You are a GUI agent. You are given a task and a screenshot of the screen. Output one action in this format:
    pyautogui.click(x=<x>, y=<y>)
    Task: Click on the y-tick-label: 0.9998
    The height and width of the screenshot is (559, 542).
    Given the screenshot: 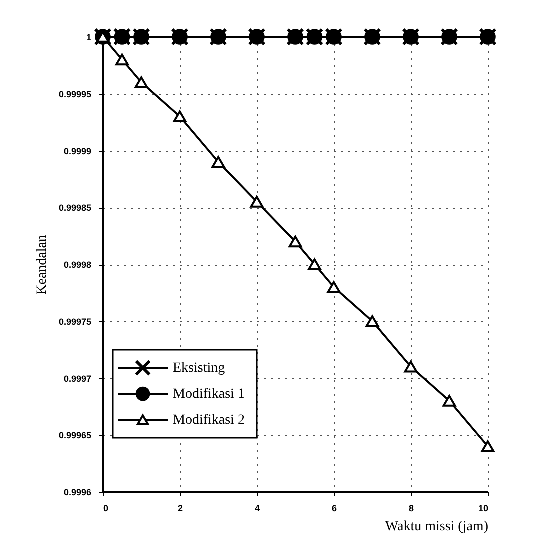 What is the action you would take?
    pyautogui.click(x=78, y=265)
    